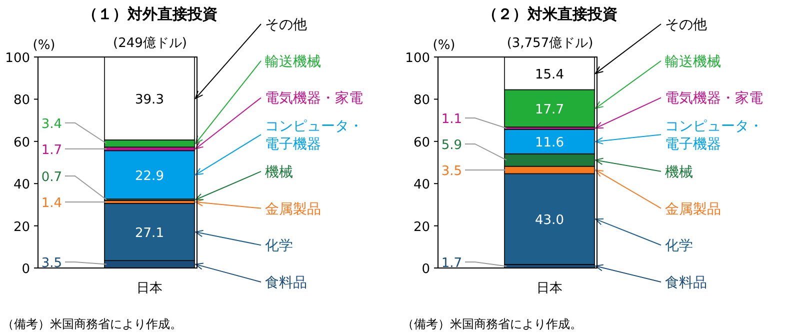  I want to click on data-label: 43.0, so click(549, 220).